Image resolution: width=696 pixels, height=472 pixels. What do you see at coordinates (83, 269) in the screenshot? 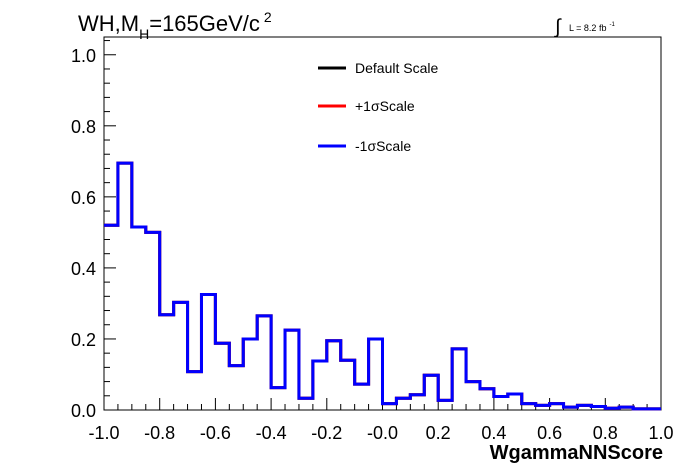
I see `y-tick-label: 0.4` at bounding box center [83, 269].